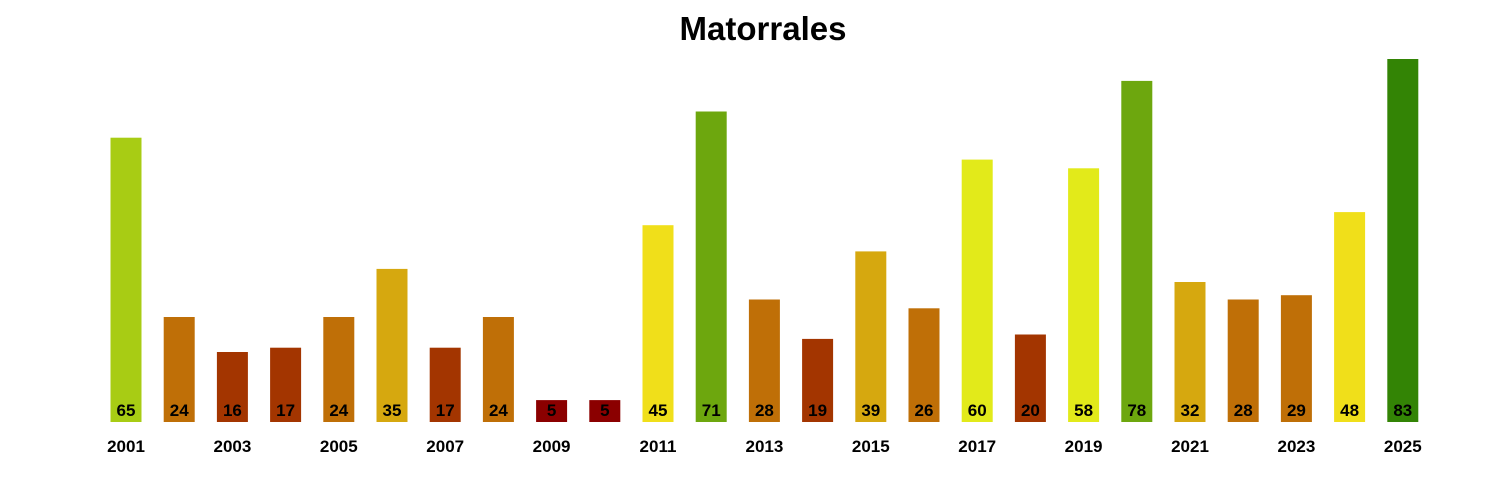  What do you see at coordinates (445, 446) in the screenshot?
I see `x-tick-label-2007: 2007` at bounding box center [445, 446].